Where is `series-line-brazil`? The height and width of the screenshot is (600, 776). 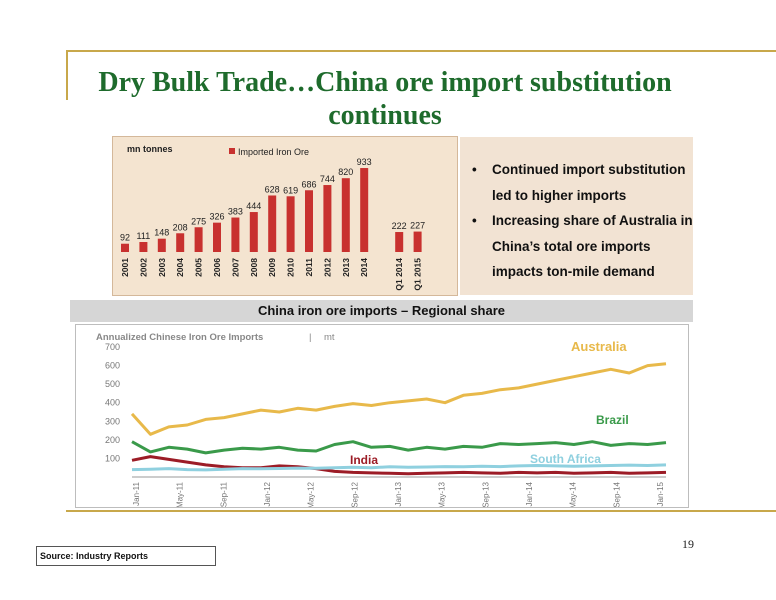 series-line-brazil is located at coordinates (399, 447).